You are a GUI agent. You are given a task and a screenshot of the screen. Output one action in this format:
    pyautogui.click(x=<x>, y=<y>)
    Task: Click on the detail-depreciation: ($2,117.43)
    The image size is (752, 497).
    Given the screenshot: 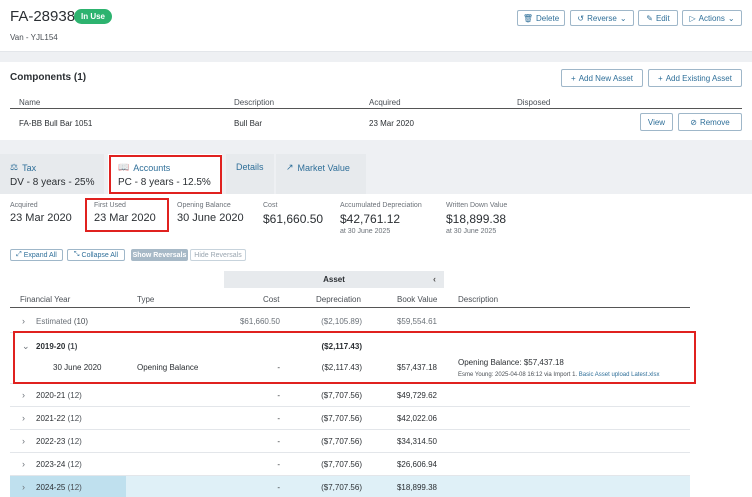 What is the action you would take?
    pyautogui.click(x=341, y=367)
    